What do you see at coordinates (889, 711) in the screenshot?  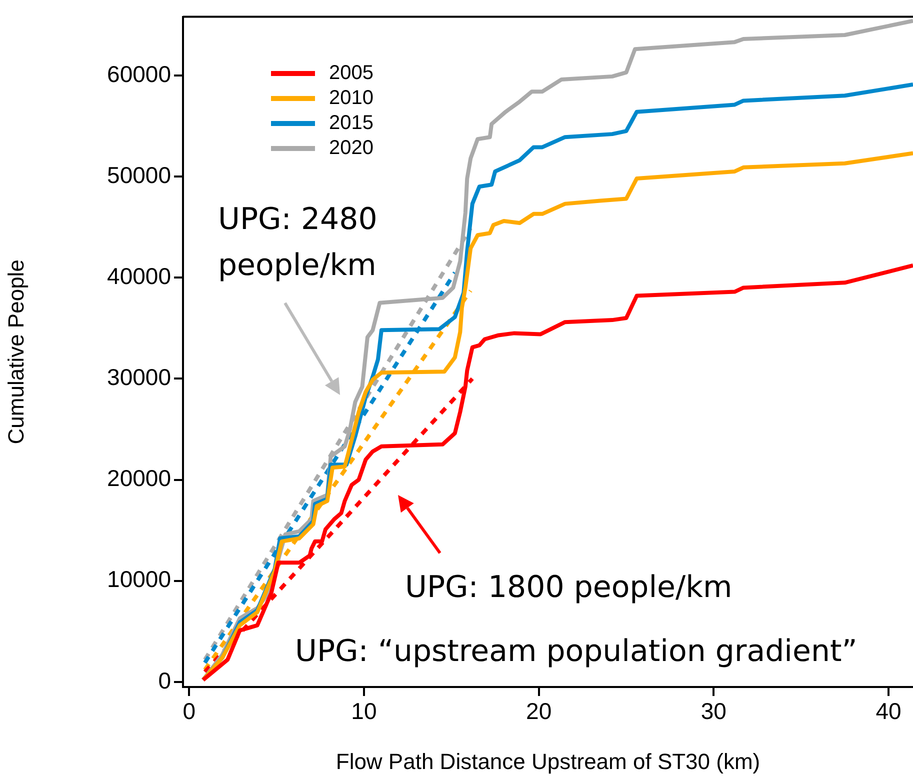 I see `x-tick-label: 40` at bounding box center [889, 711].